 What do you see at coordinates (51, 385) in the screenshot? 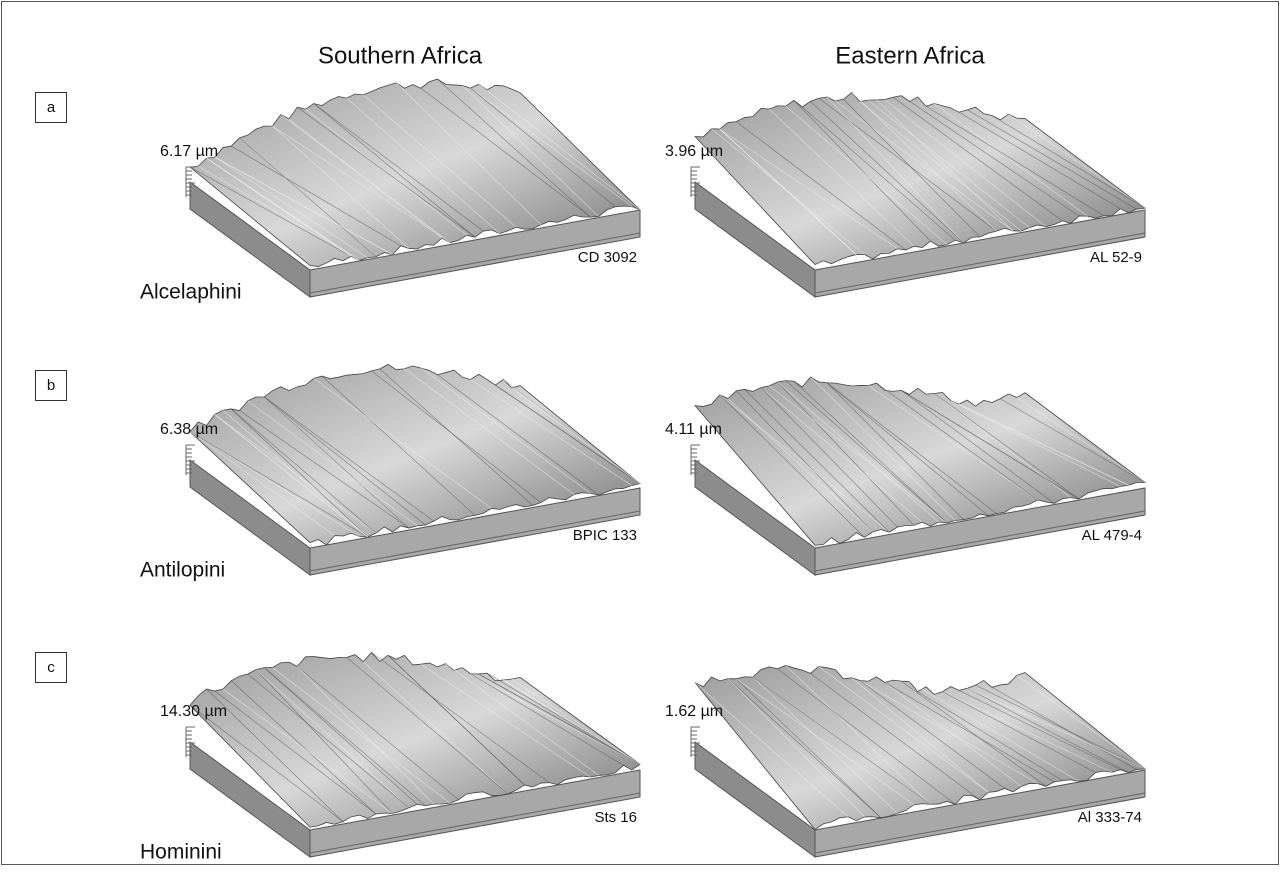
I see `panel-letter-box` at bounding box center [51, 385].